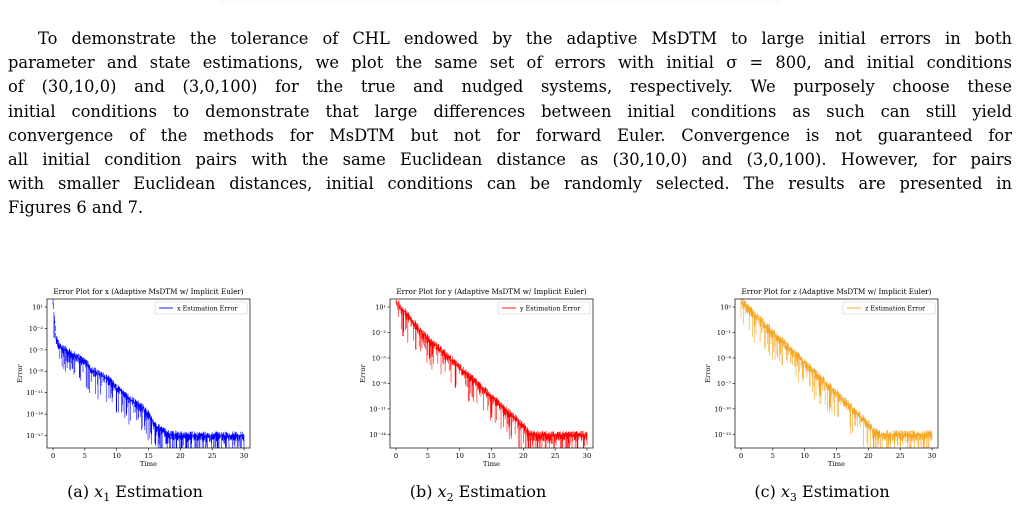 The image size is (1020, 508). Describe the element at coordinates (724, 384) in the screenshot. I see `y-tick-label: 10⁻⁷` at that location.